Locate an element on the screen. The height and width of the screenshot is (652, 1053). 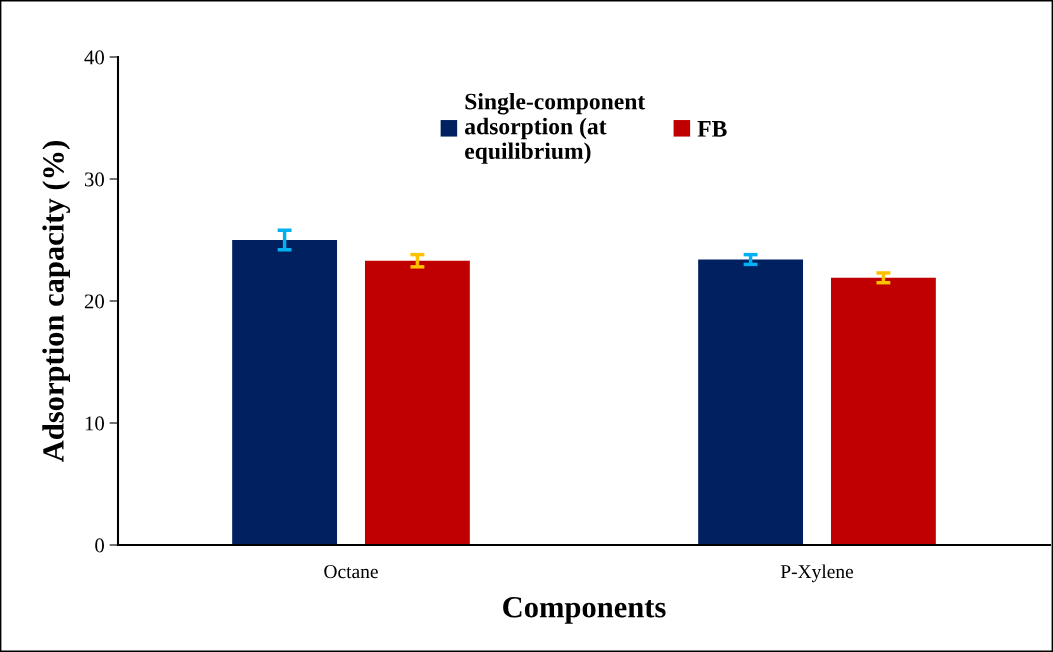
legend-label: FB is located at coordinates (712, 129).